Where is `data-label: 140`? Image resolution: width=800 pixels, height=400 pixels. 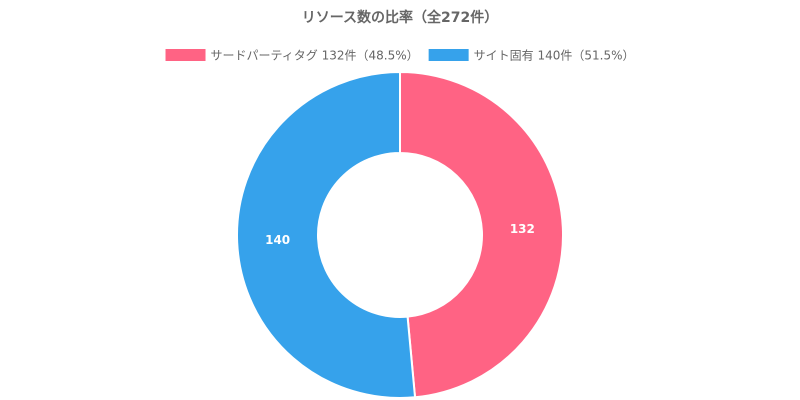
data-label: 140 is located at coordinates (277, 240).